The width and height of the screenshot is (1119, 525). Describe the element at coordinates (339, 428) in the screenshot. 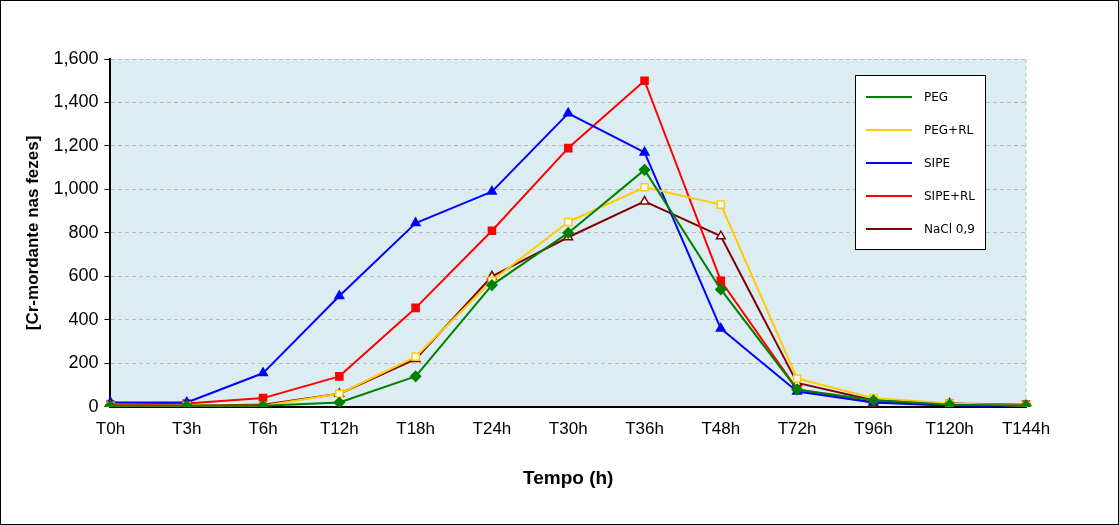

I see `x-tick-label: T12h` at that location.